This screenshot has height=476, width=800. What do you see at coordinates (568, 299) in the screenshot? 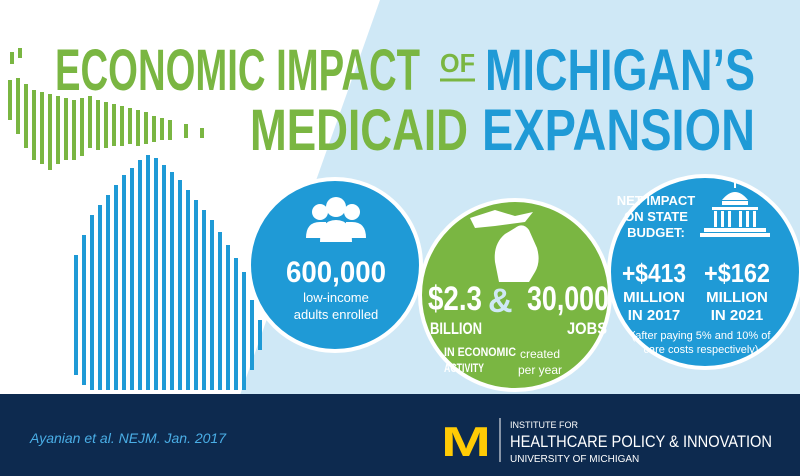
I see `jobs-value: 30,000` at bounding box center [568, 299].